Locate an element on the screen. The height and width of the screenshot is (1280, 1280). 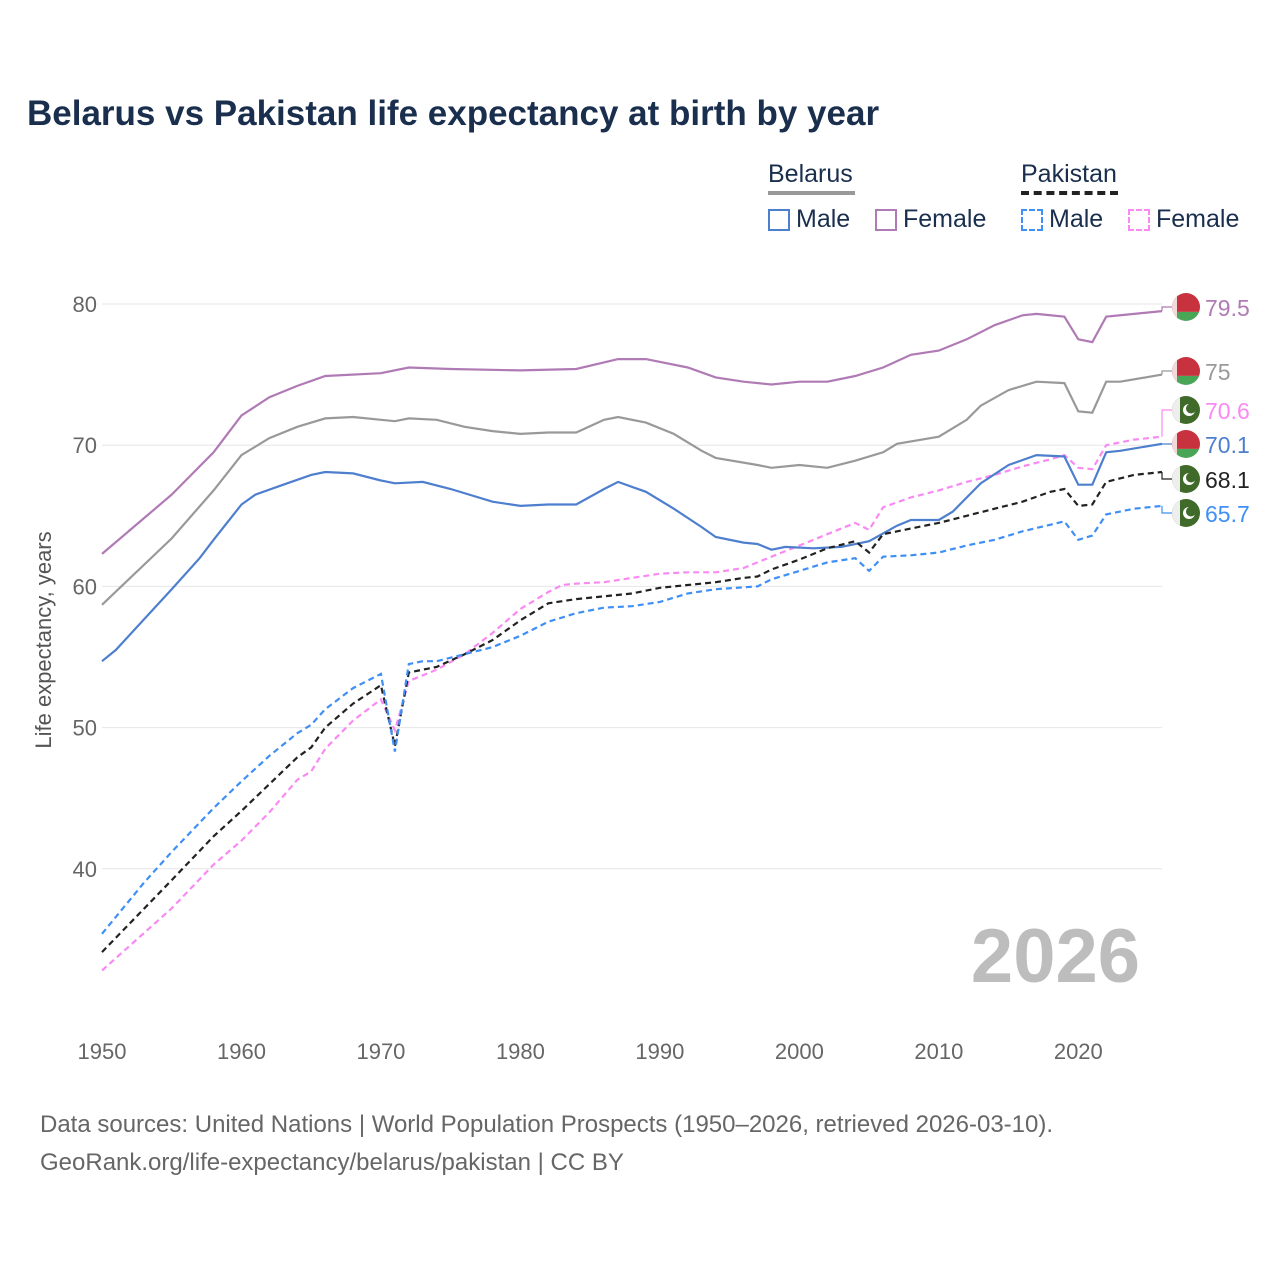
legend-belarus-female: Female is located at coordinates (930, 219).